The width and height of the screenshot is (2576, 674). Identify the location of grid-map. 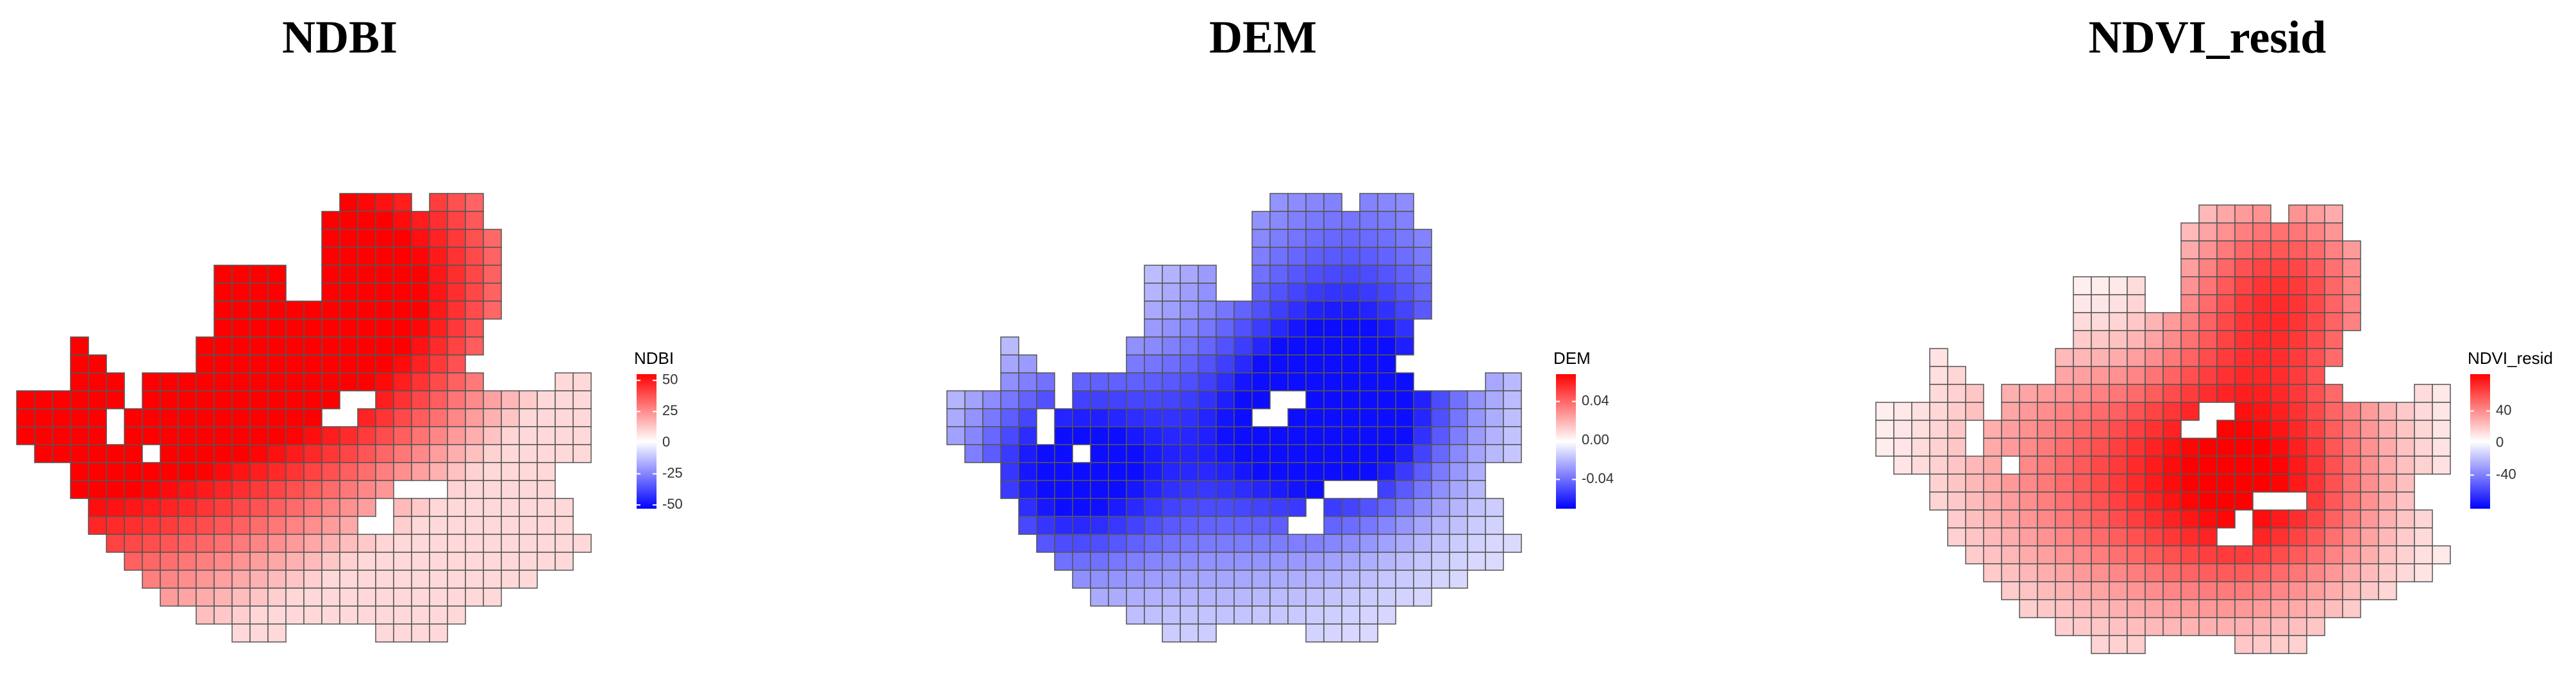
(2163, 429).